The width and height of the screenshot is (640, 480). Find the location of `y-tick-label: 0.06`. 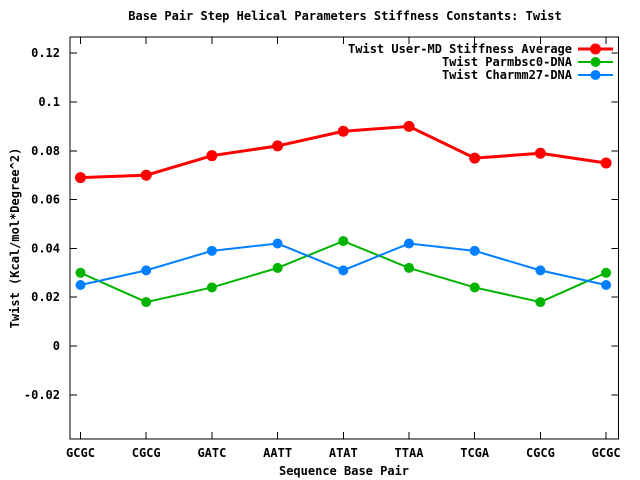

y-tick-label: 0.06 is located at coordinates (45, 200).